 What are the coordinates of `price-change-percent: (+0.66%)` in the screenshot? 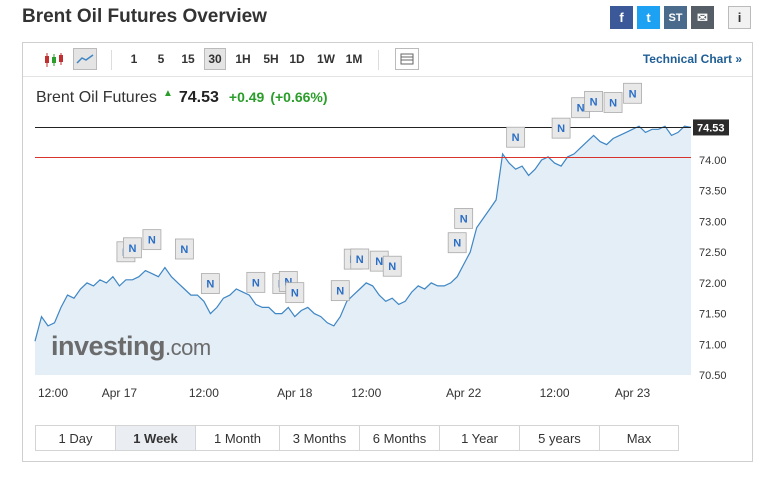 It's located at (299, 97).